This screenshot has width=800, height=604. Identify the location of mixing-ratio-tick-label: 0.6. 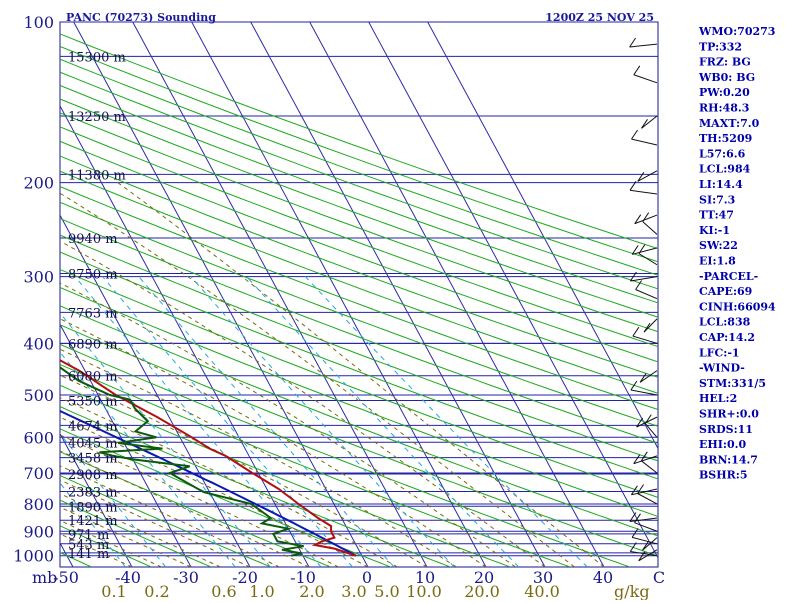
(223, 591).